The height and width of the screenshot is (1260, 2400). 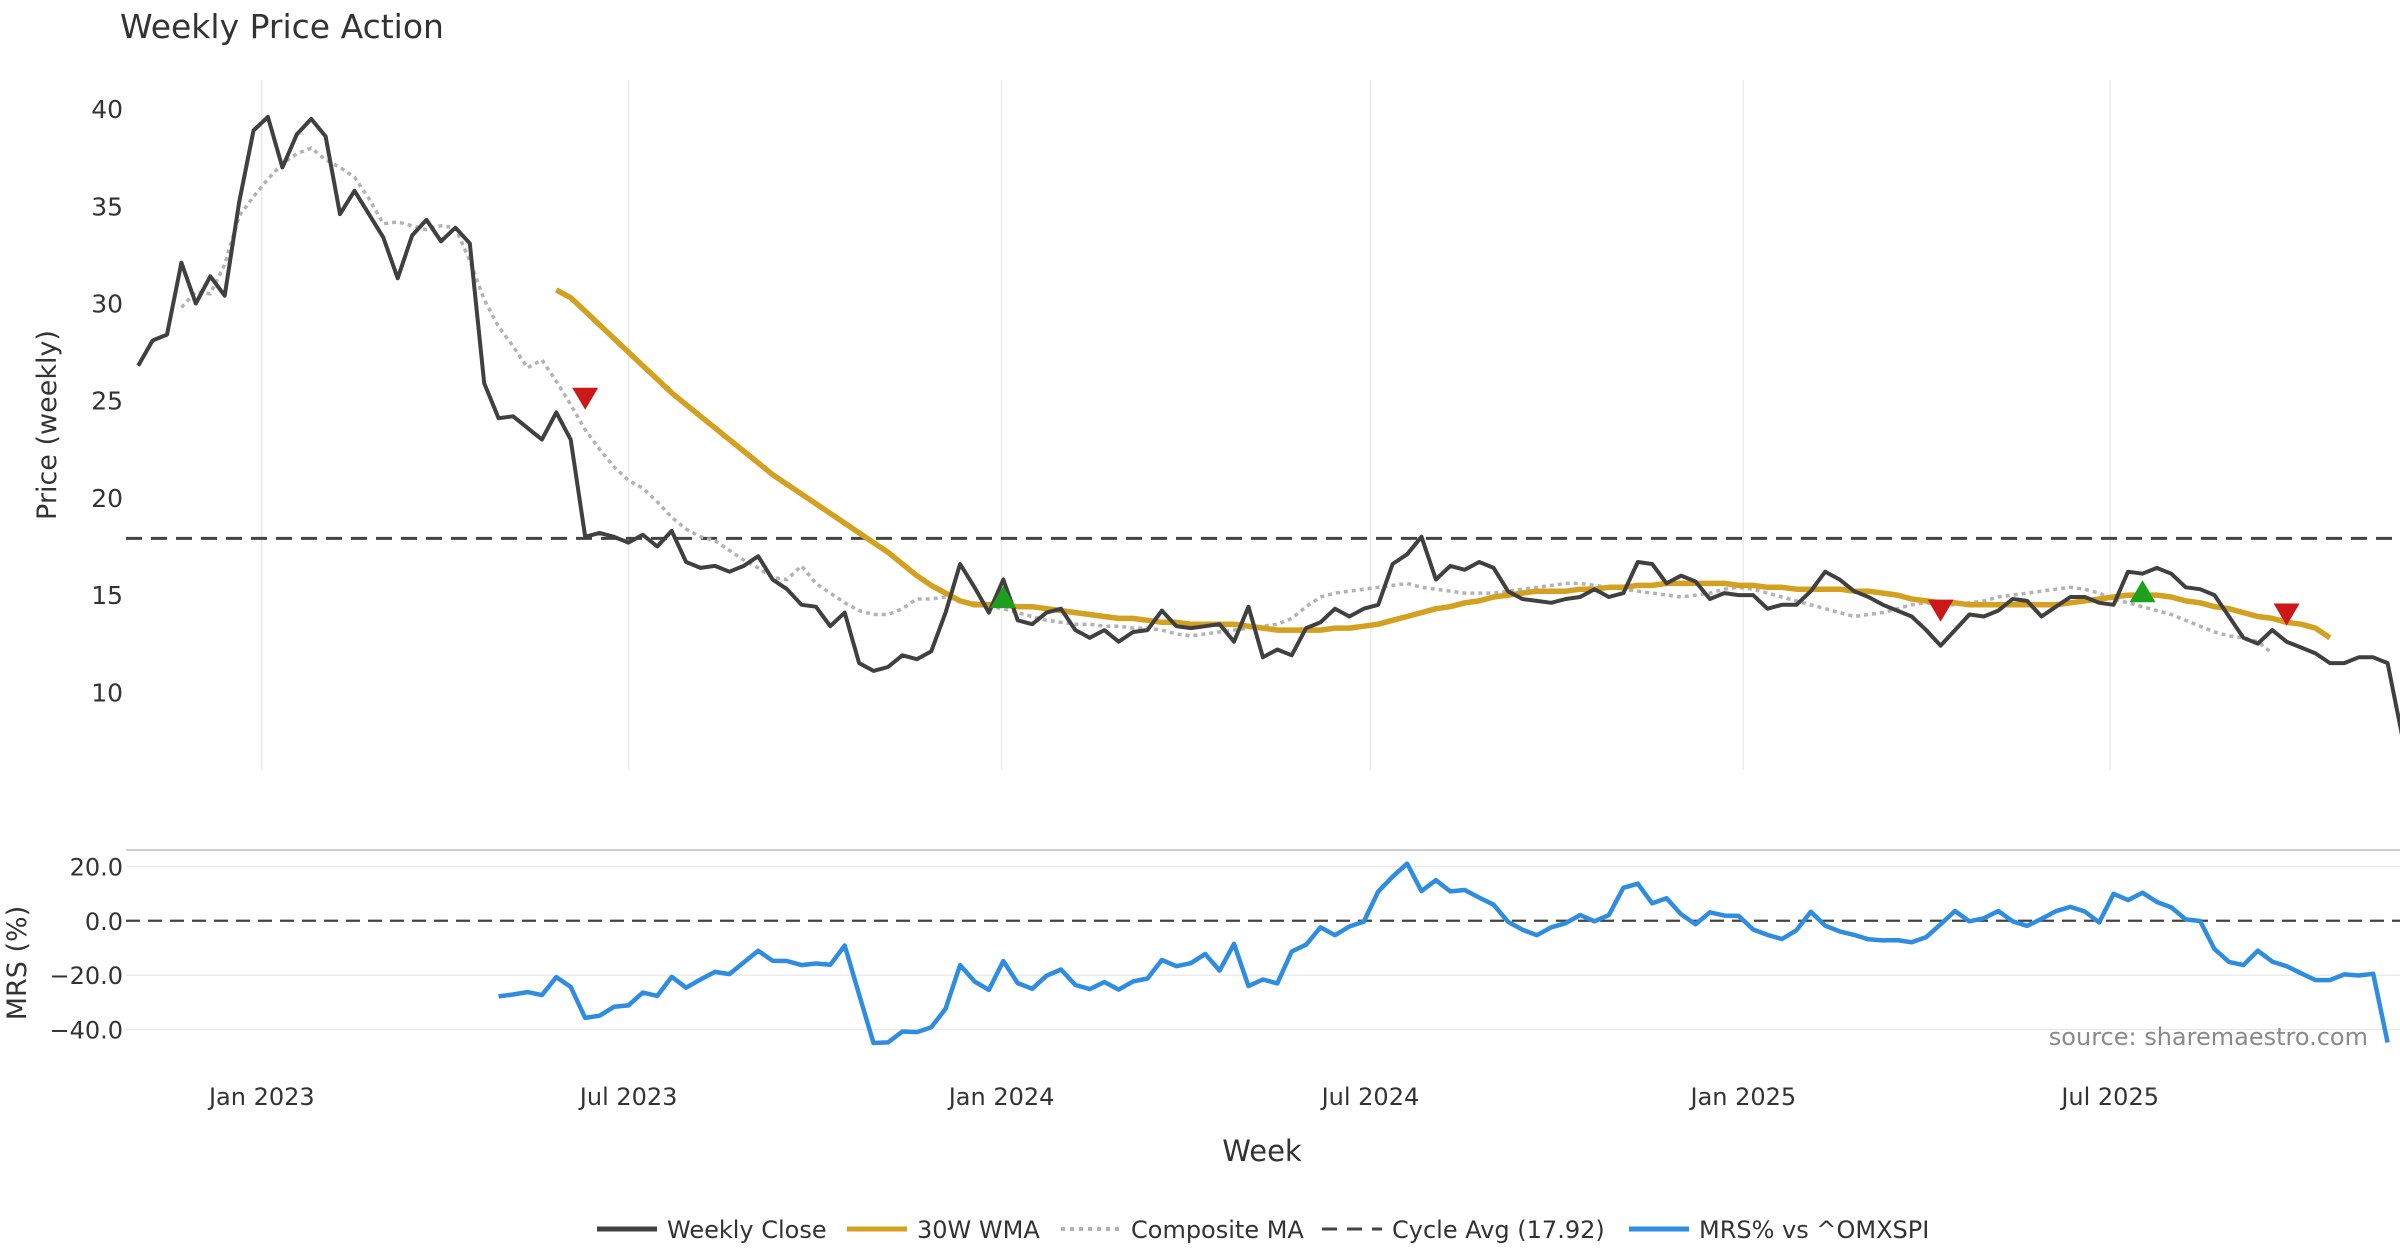 I want to click on legend-item: MRS% vs ^OMXSPI, so click(x=1779, y=1230).